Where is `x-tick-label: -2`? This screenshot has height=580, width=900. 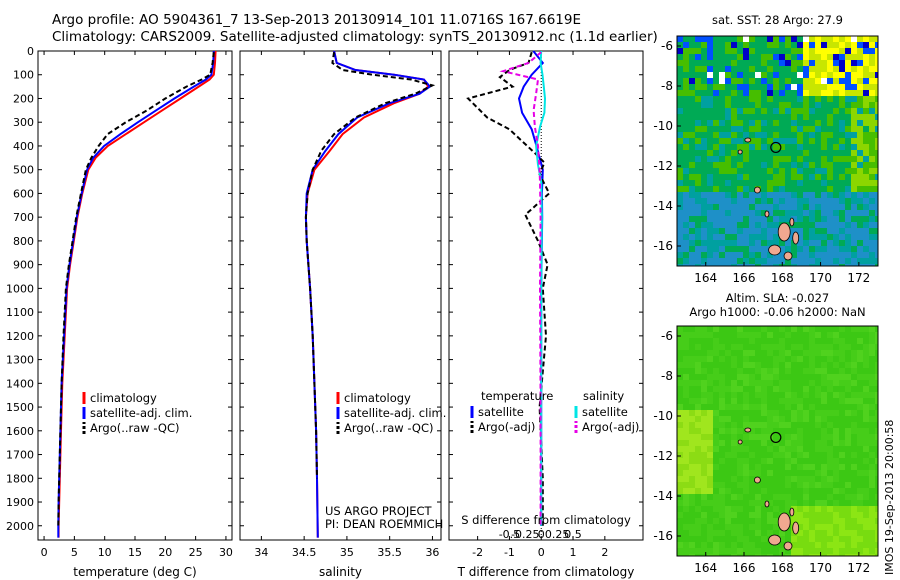 x-tick-label: -2 is located at coordinates (477, 552).